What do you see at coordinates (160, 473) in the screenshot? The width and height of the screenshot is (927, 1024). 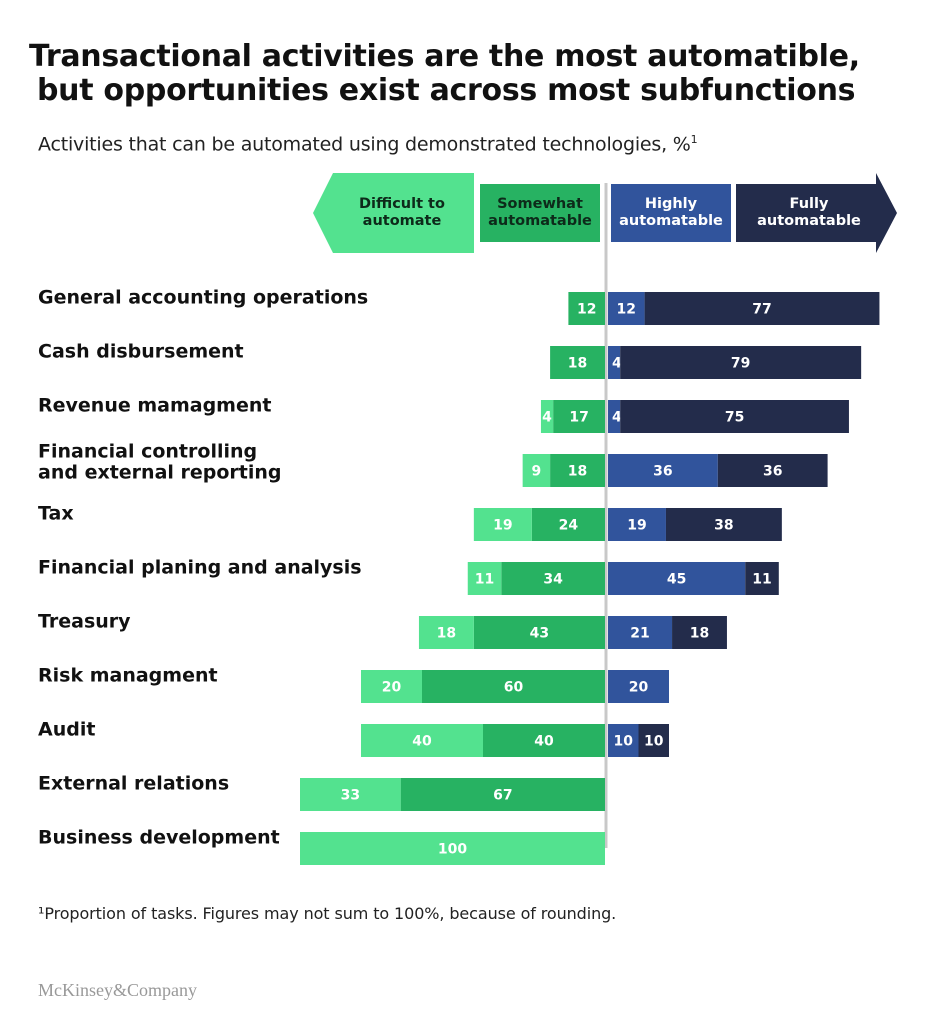 I see `row-label: and external reporting` at bounding box center [160, 473].